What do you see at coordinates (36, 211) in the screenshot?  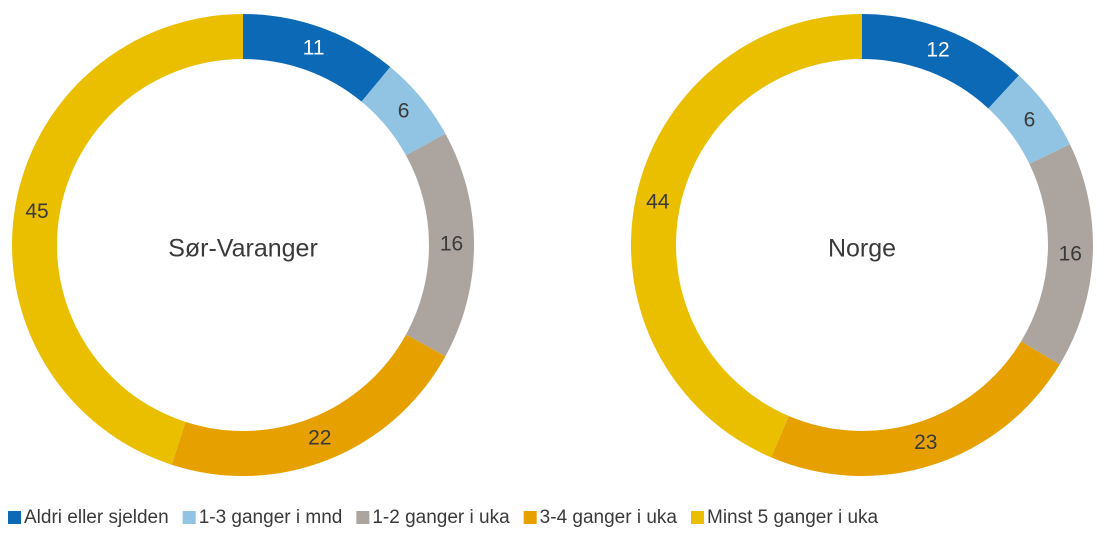 I see `data-label: 45` at bounding box center [36, 211].